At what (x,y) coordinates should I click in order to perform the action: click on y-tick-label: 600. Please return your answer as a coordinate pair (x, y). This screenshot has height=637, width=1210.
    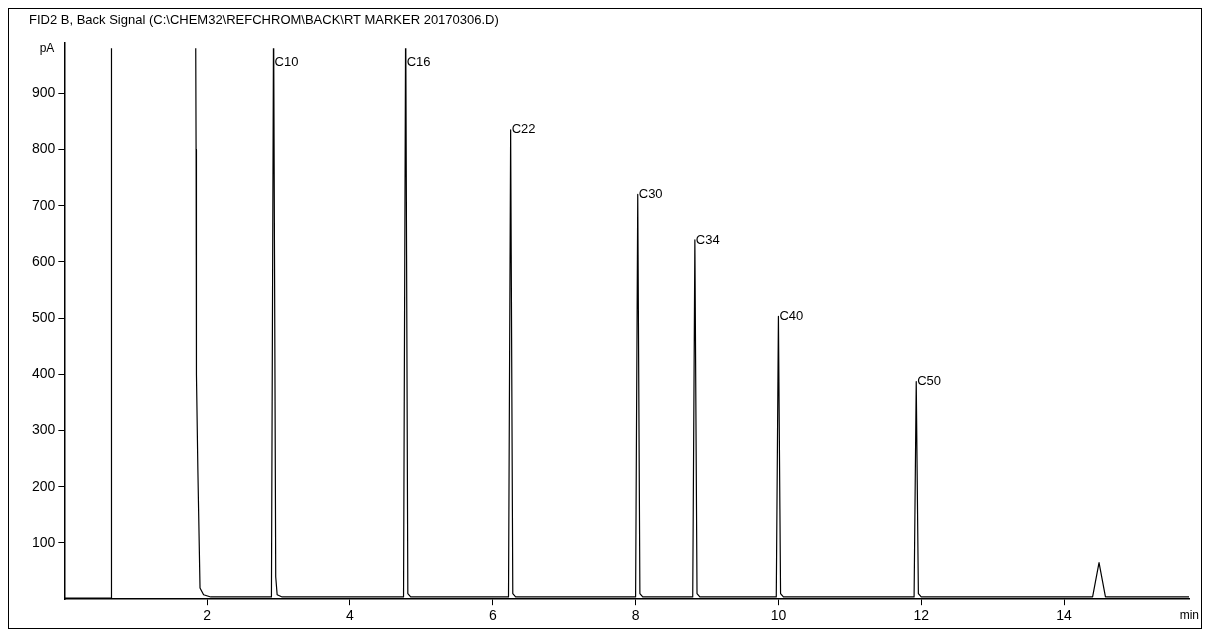
    Looking at the image, I should click on (44, 260).